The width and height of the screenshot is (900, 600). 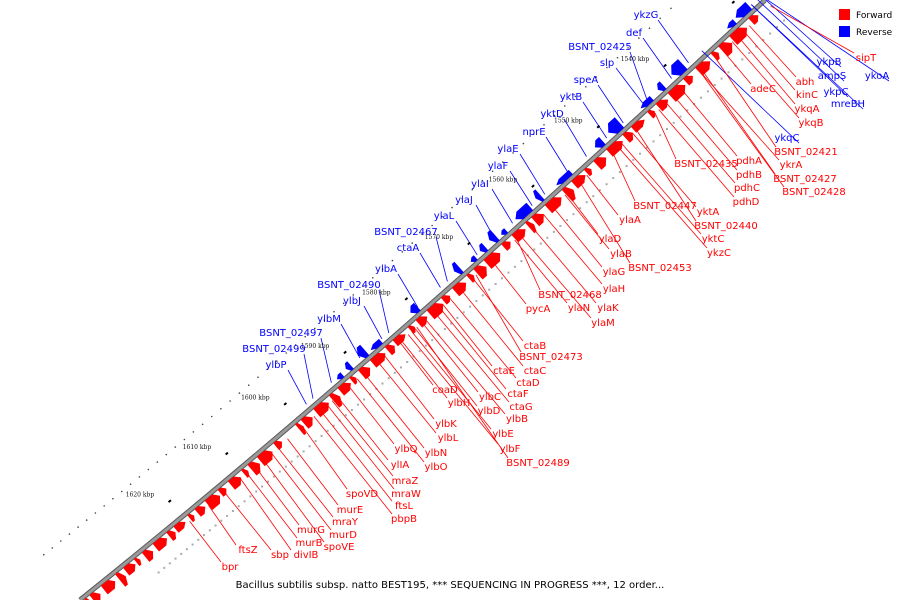 I want to click on forward-gene-label: BSNT_02473, so click(x=550, y=357).